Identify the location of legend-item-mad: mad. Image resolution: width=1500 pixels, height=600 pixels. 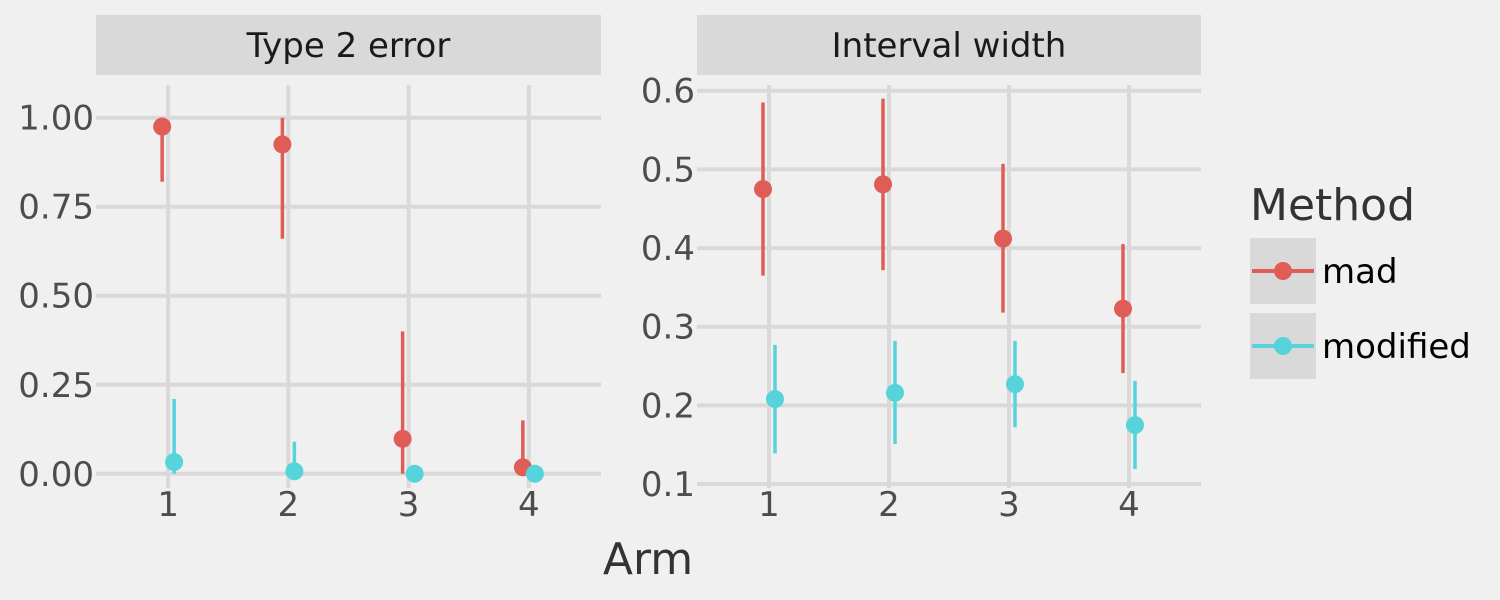
(1324, 271).